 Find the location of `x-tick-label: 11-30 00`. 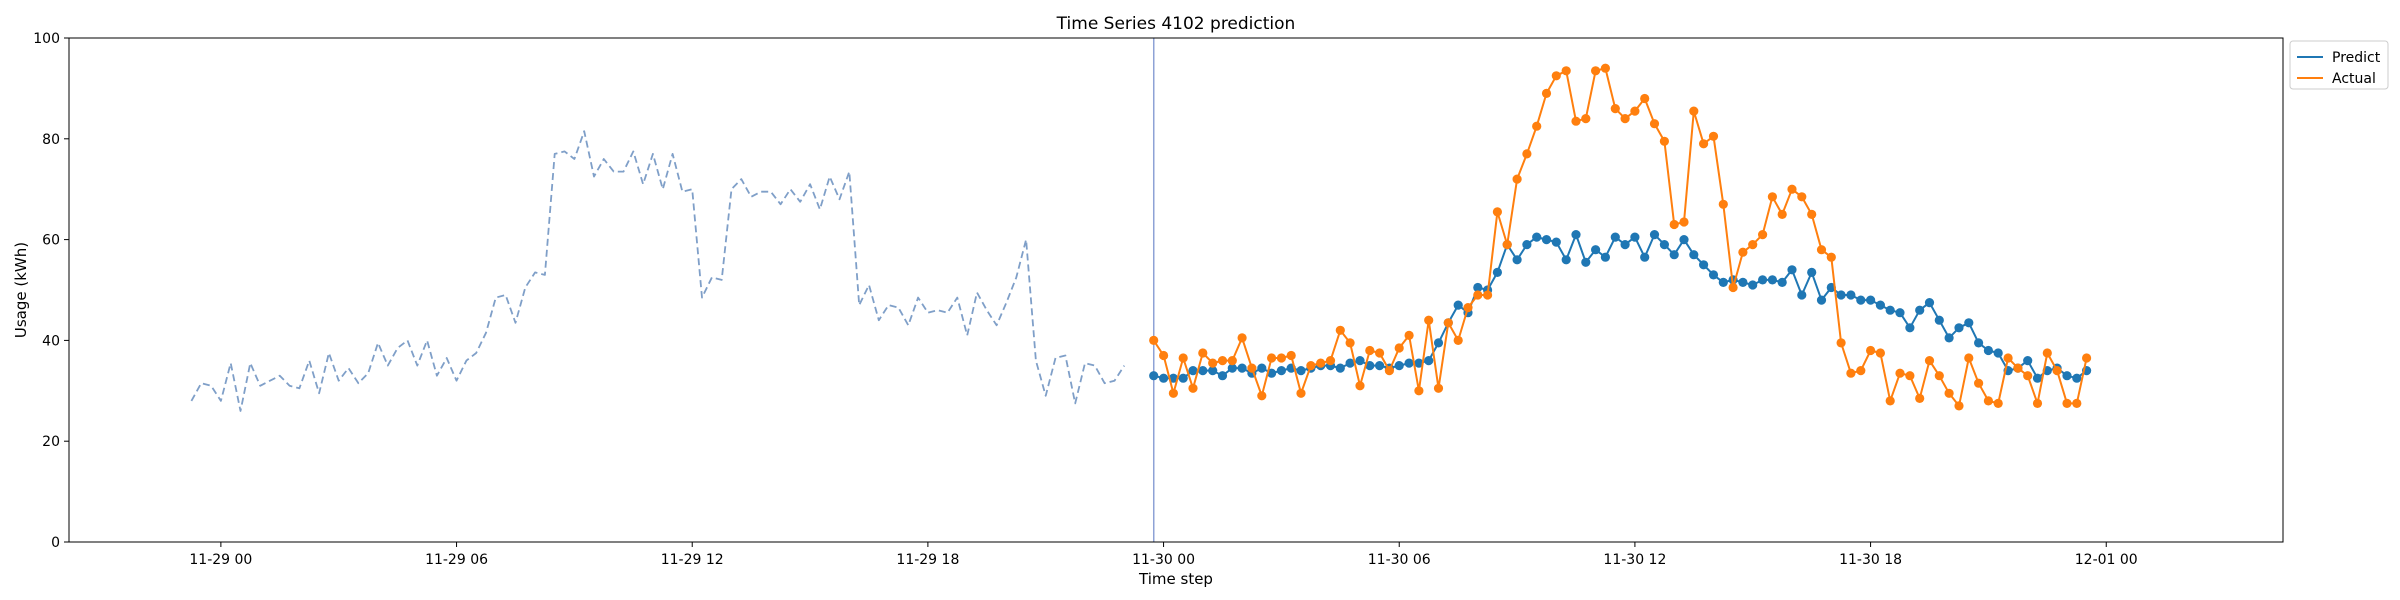

x-tick-label: 11-30 00 is located at coordinates (1163, 560).